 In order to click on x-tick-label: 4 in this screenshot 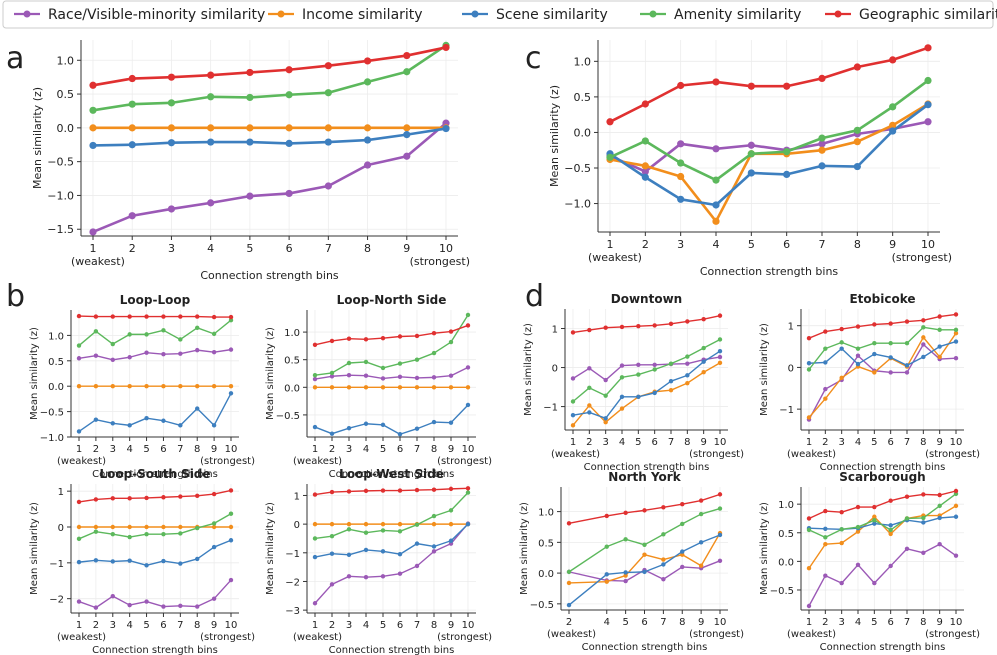, I will do `click(366, 449)`.